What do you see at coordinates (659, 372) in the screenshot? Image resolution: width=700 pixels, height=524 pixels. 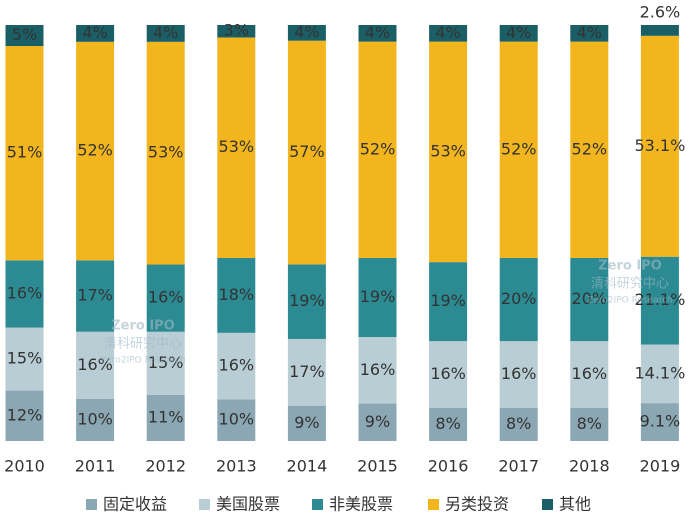 I see `data-label: 14.1%` at bounding box center [659, 372].